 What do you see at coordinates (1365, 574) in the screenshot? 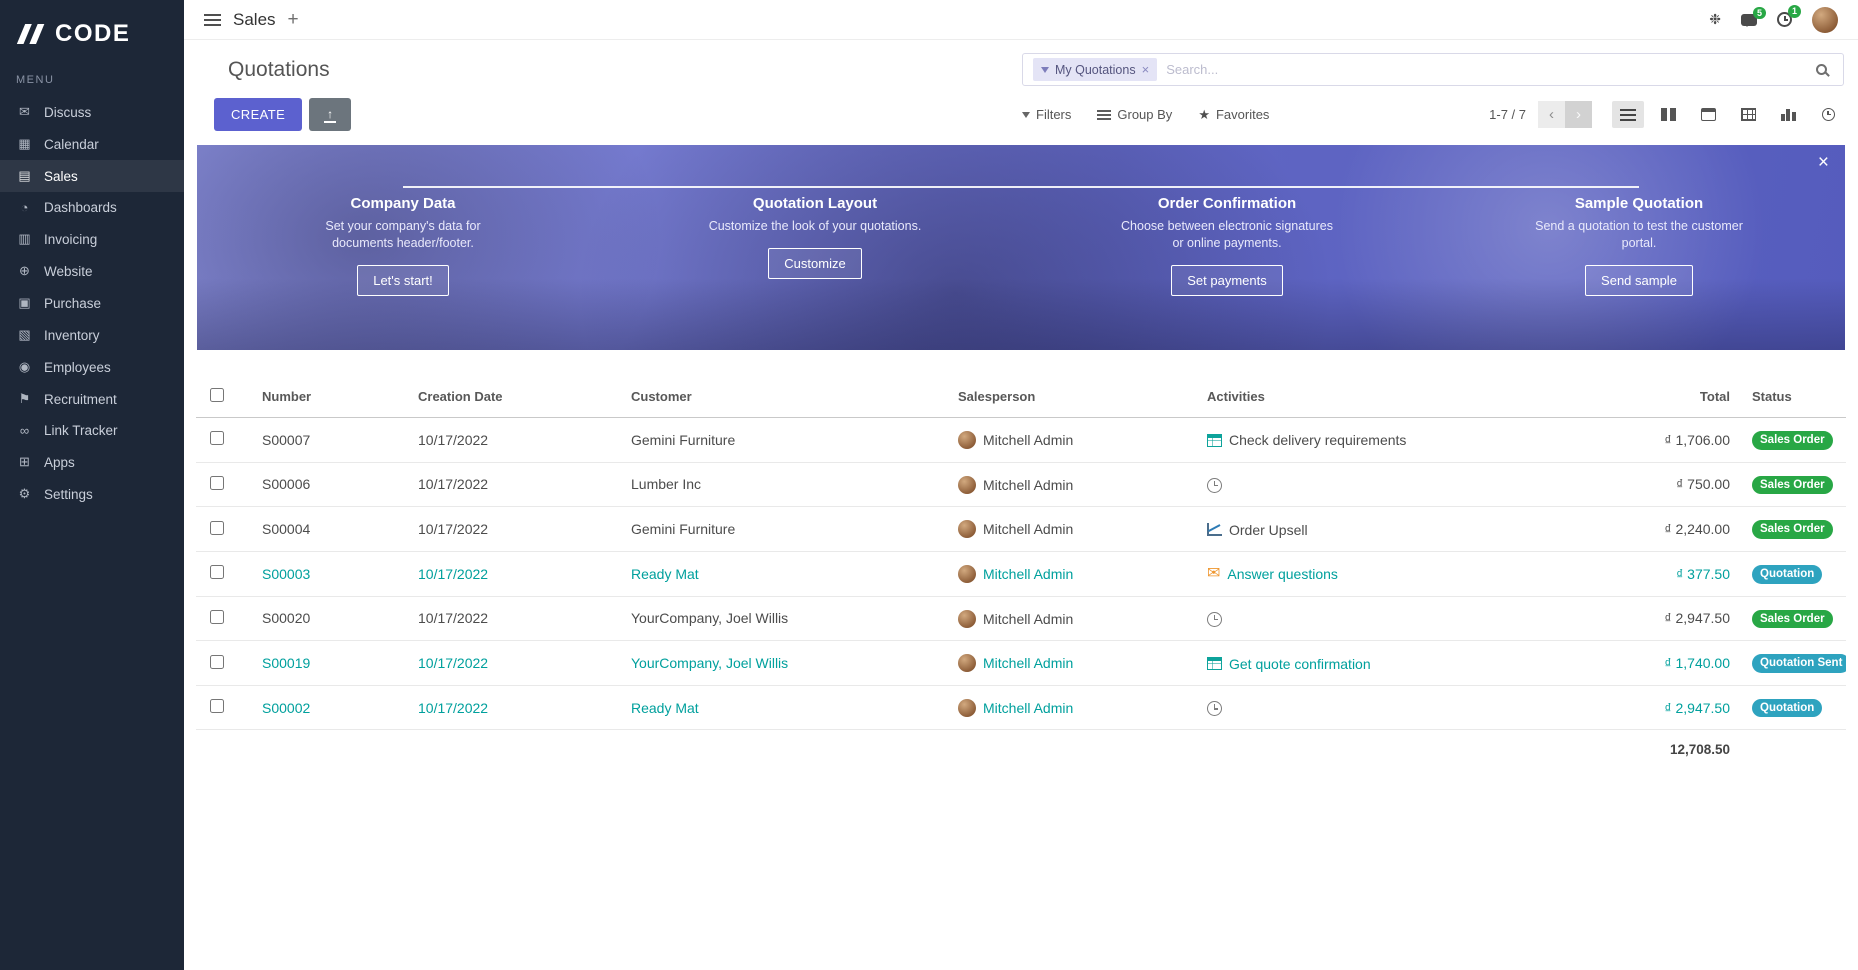
I see `activity-cell: ✉ Answer questions` at bounding box center [1365, 574].